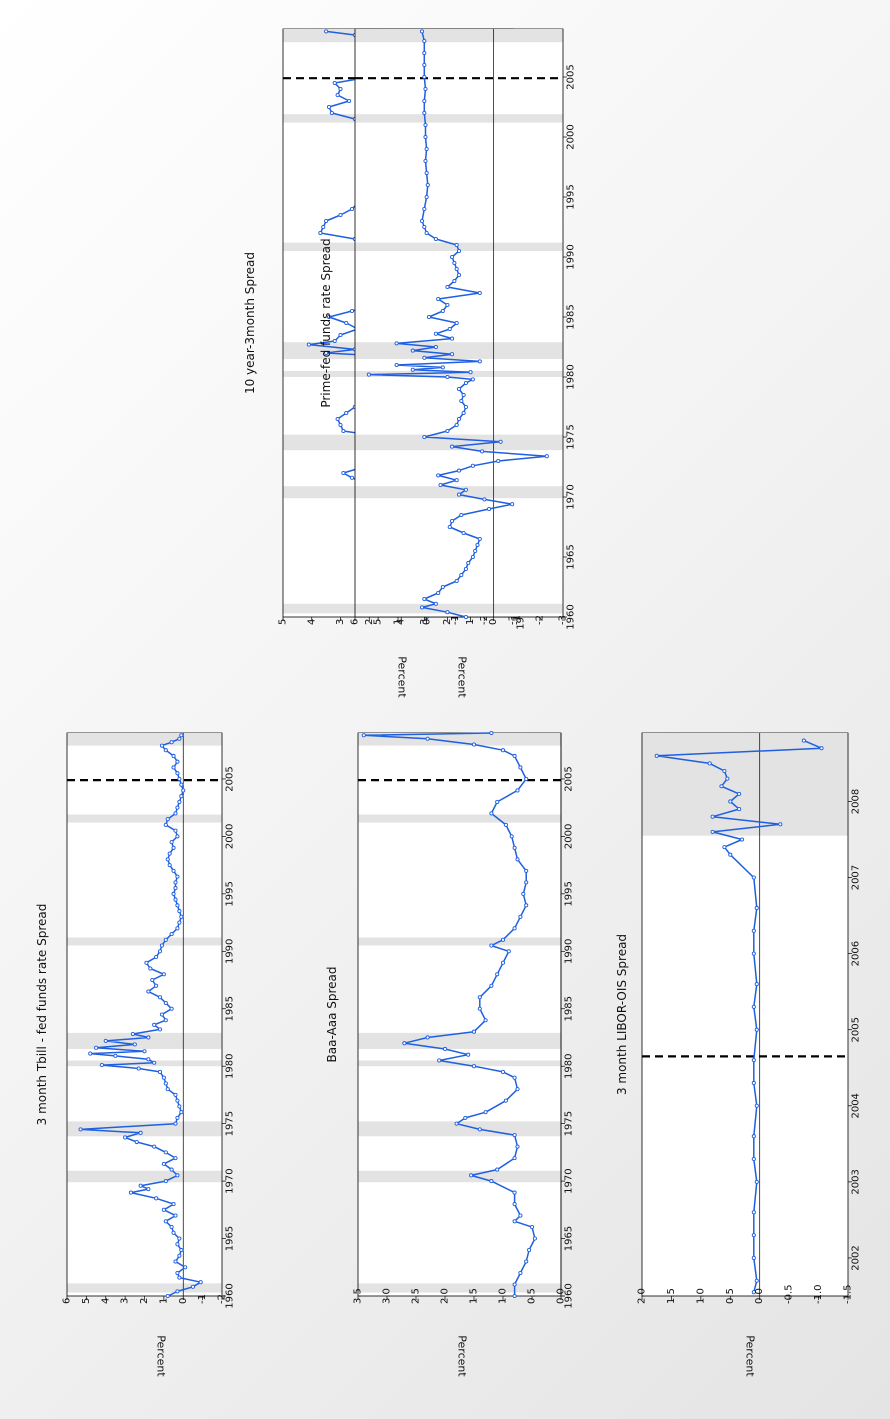 The image size is (890, 1419). Describe the element at coordinates (622, 1014) in the screenshot. I see `chart-title: 3 month LIBOR-OIS Spread` at that location.